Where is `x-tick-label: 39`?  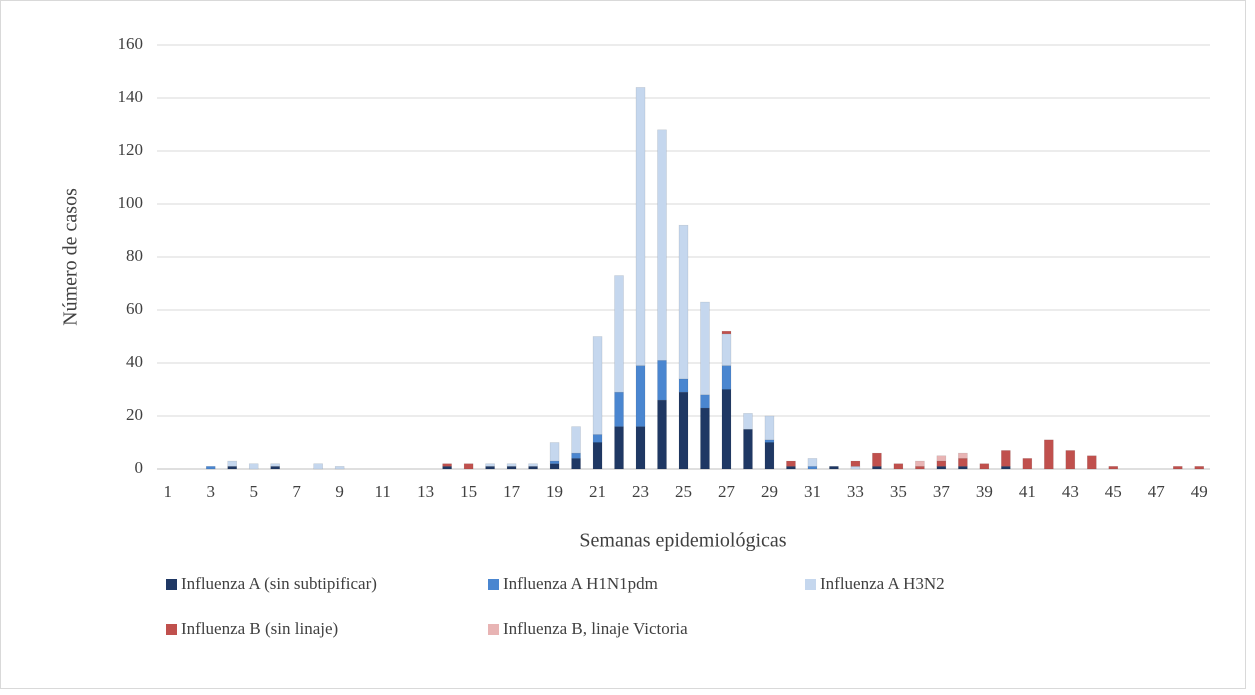 x-tick-label: 39 is located at coordinates (984, 491).